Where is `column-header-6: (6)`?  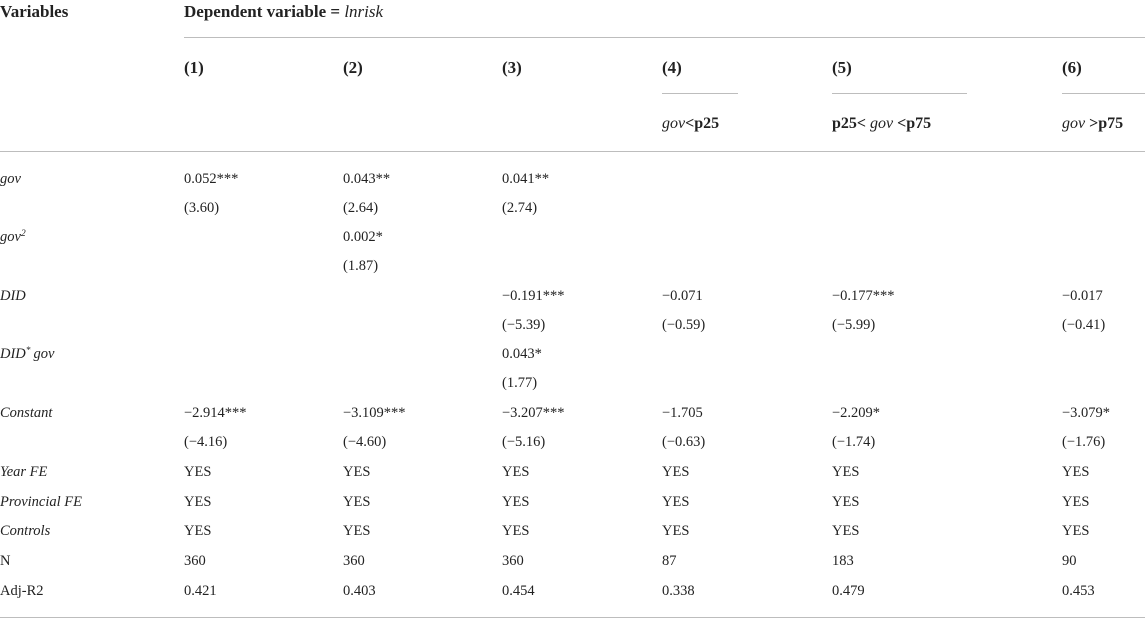
column-header-6: (6) is located at coordinates (1072, 67).